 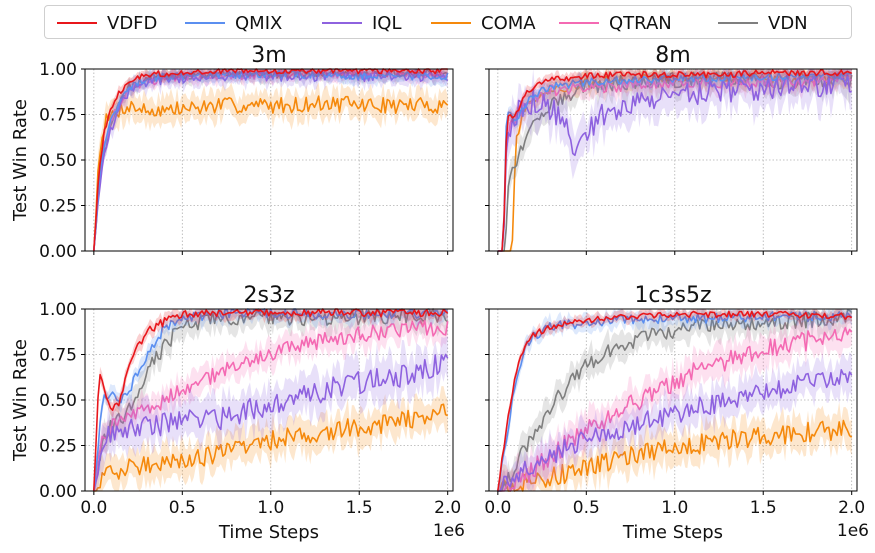 I want to click on series-band-iql, so click(x=674, y=421).